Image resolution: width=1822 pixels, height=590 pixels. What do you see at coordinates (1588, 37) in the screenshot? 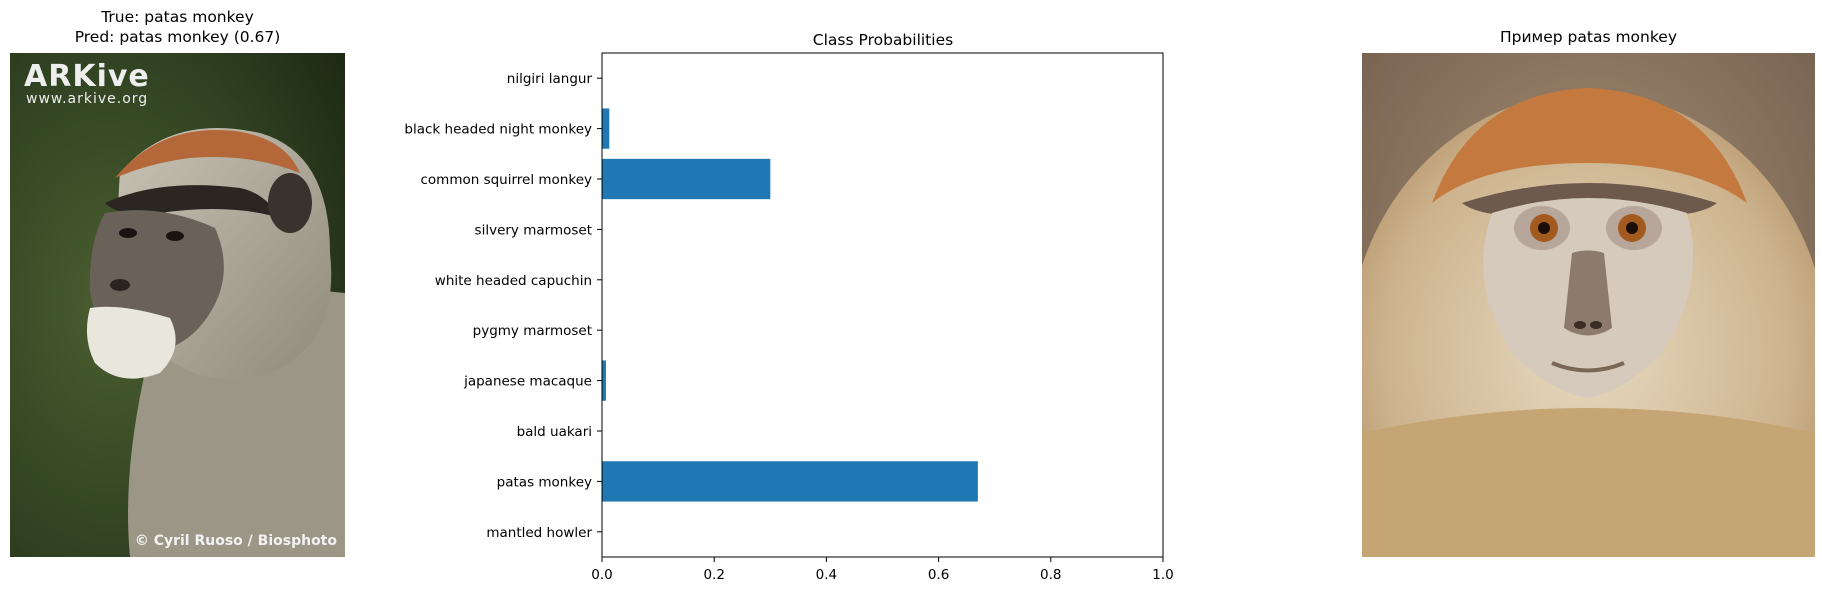
I see `right-title: Пример patas monkey` at bounding box center [1588, 37].